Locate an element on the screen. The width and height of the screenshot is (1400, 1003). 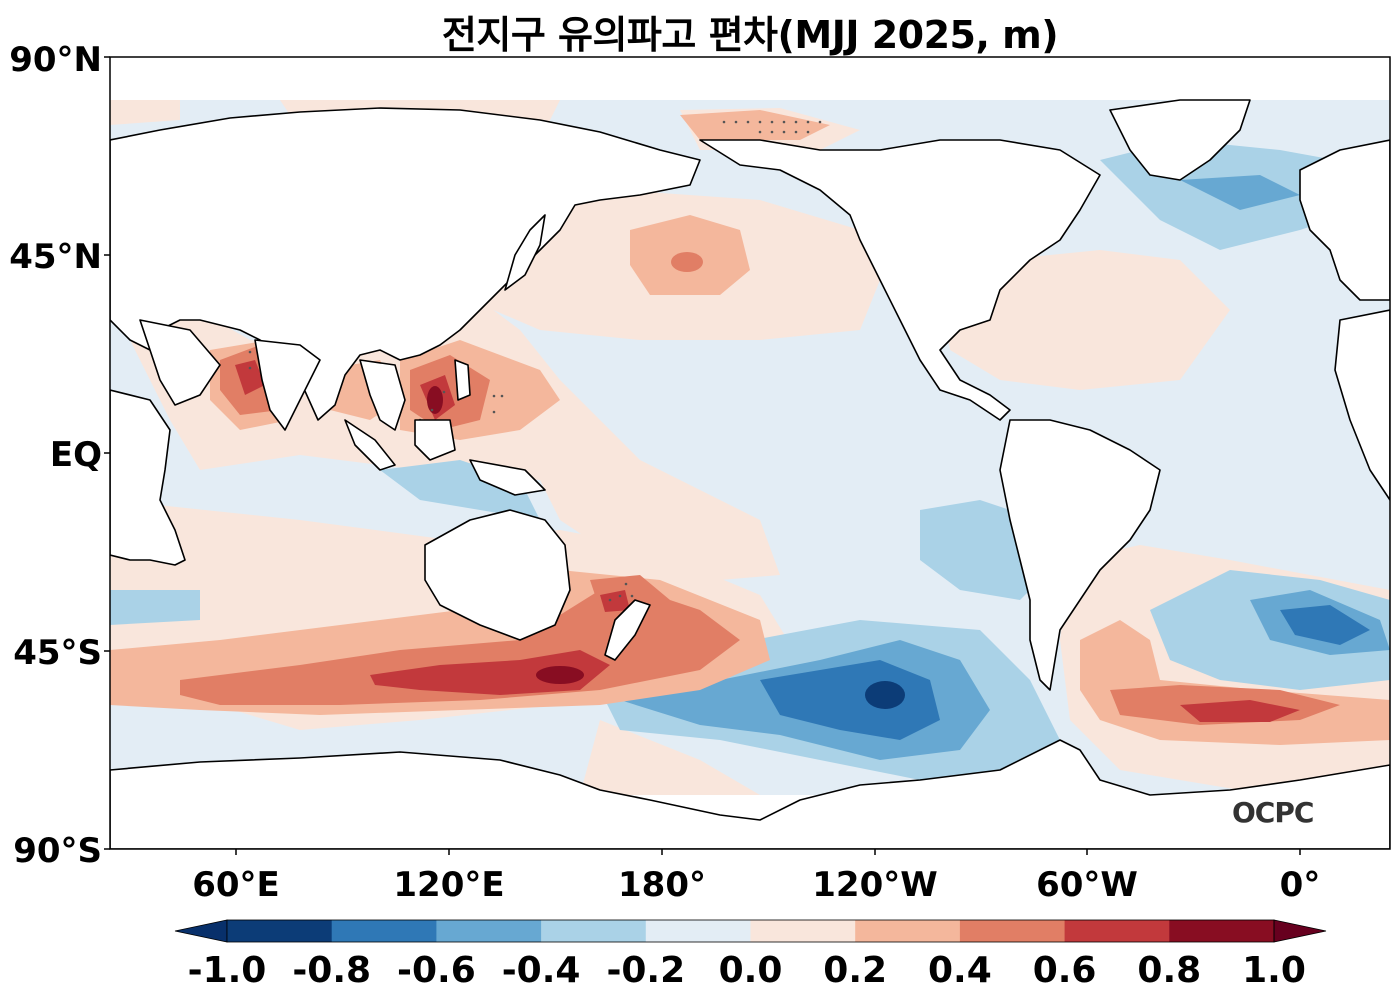
land-japan is located at coordinates (525, 252).